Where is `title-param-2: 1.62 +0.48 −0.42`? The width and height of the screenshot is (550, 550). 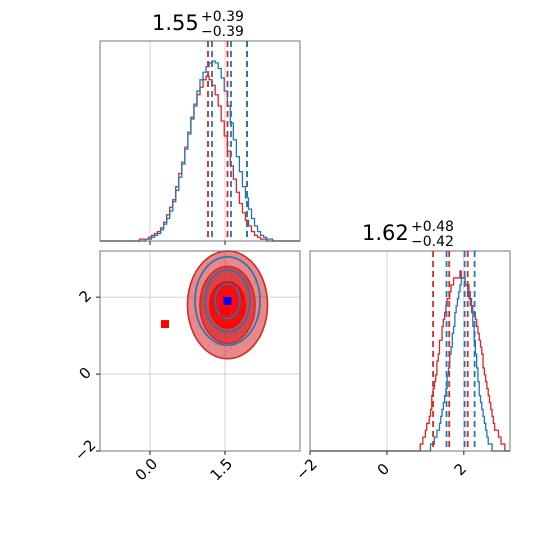
title-param-2: 1.62 +0.48 −0.42 is located at coordinates (408, 234).